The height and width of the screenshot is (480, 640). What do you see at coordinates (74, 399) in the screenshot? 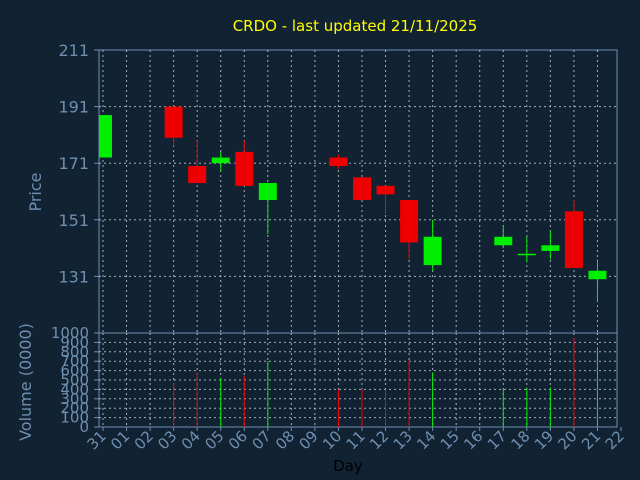
I see `volume-tick-label: 300` at bounding box center [74, 399].